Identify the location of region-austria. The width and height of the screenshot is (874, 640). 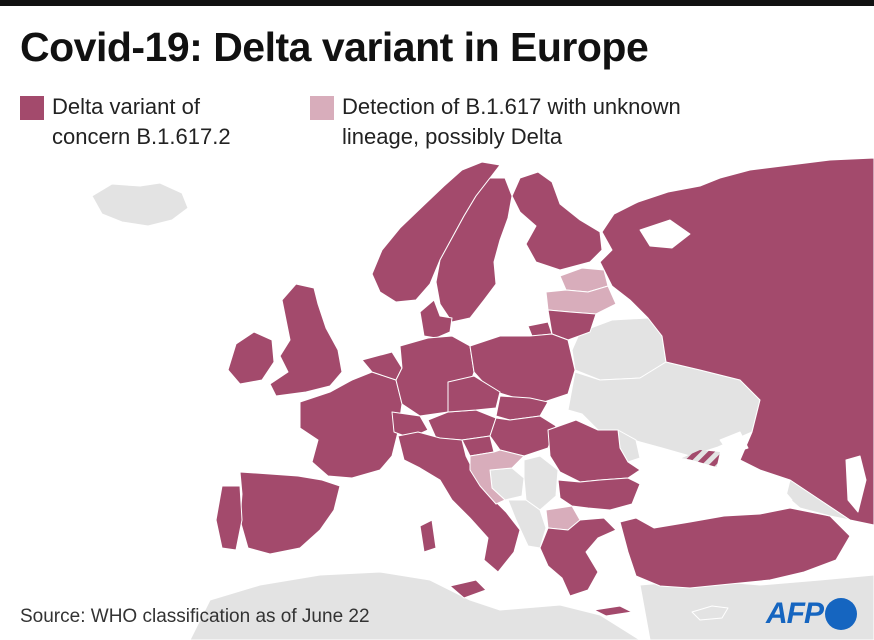
(462, 425).